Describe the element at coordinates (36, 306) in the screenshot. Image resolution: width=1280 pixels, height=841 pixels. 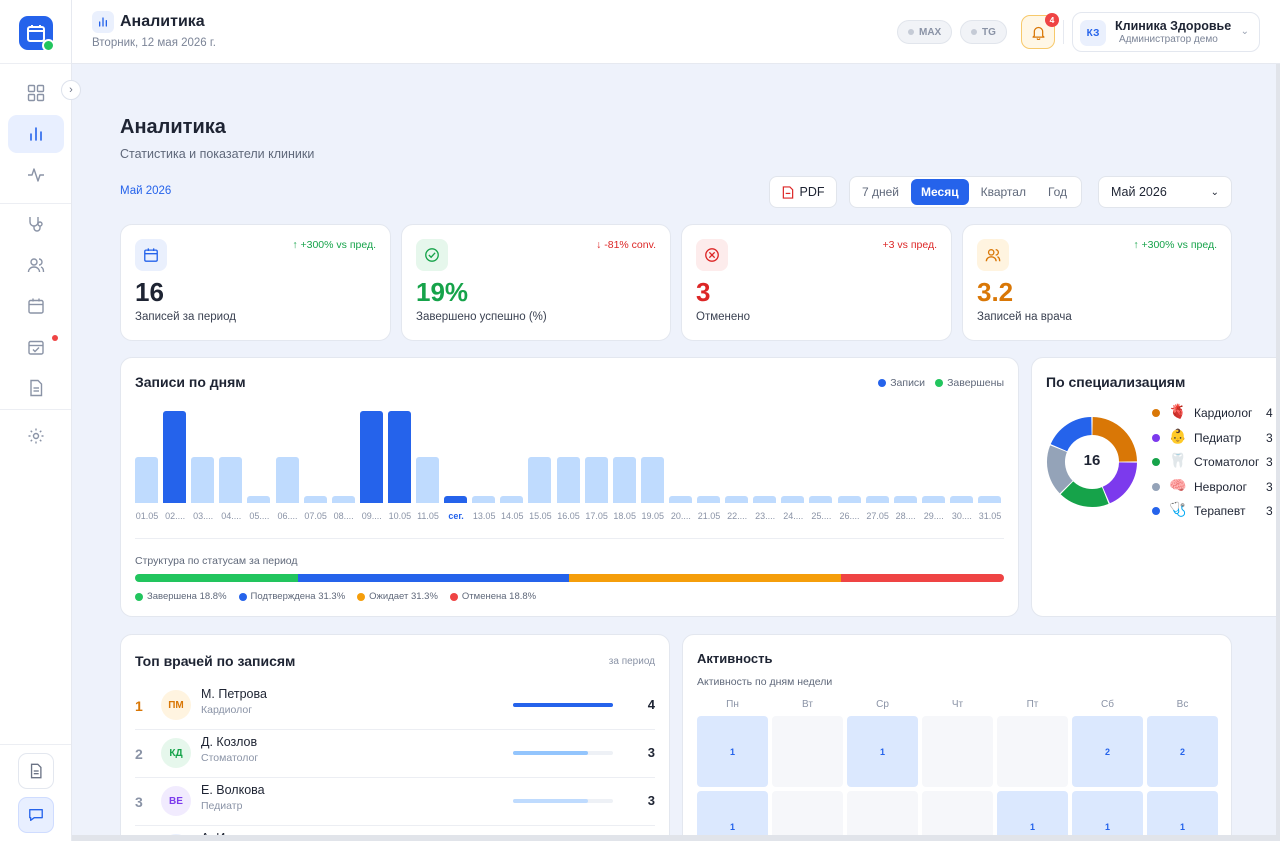
I see `sidebar-item-schedule` at that location.